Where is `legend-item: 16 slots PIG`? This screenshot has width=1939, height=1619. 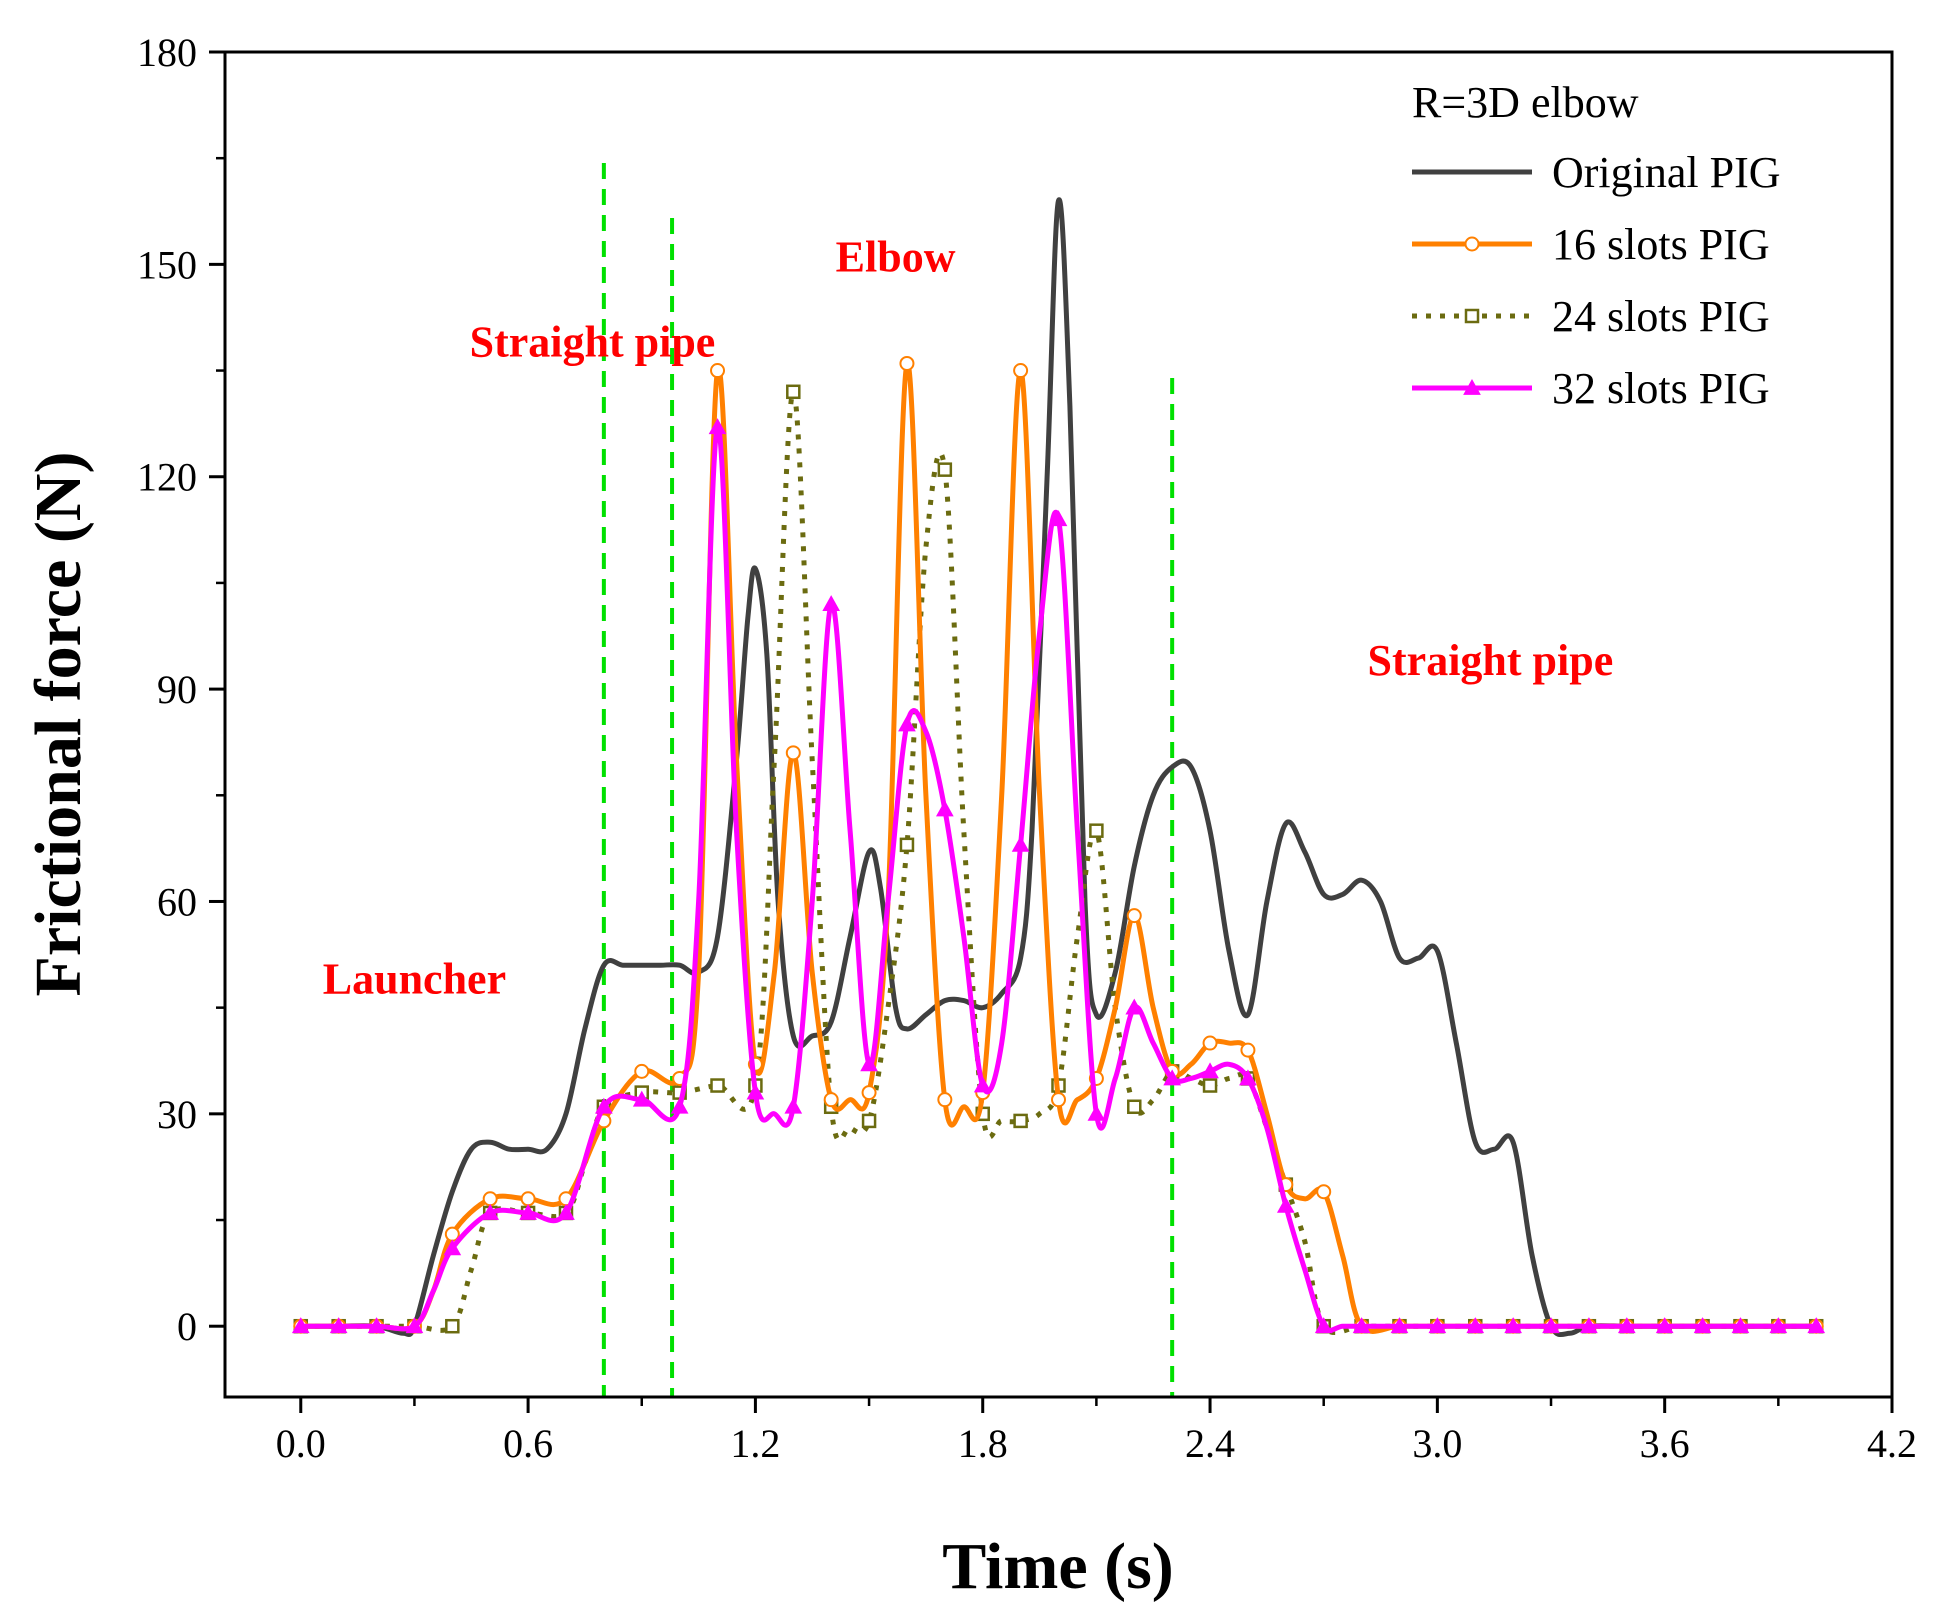
legend-item: 16 slots PIG is located at coordinates (1591, 244).